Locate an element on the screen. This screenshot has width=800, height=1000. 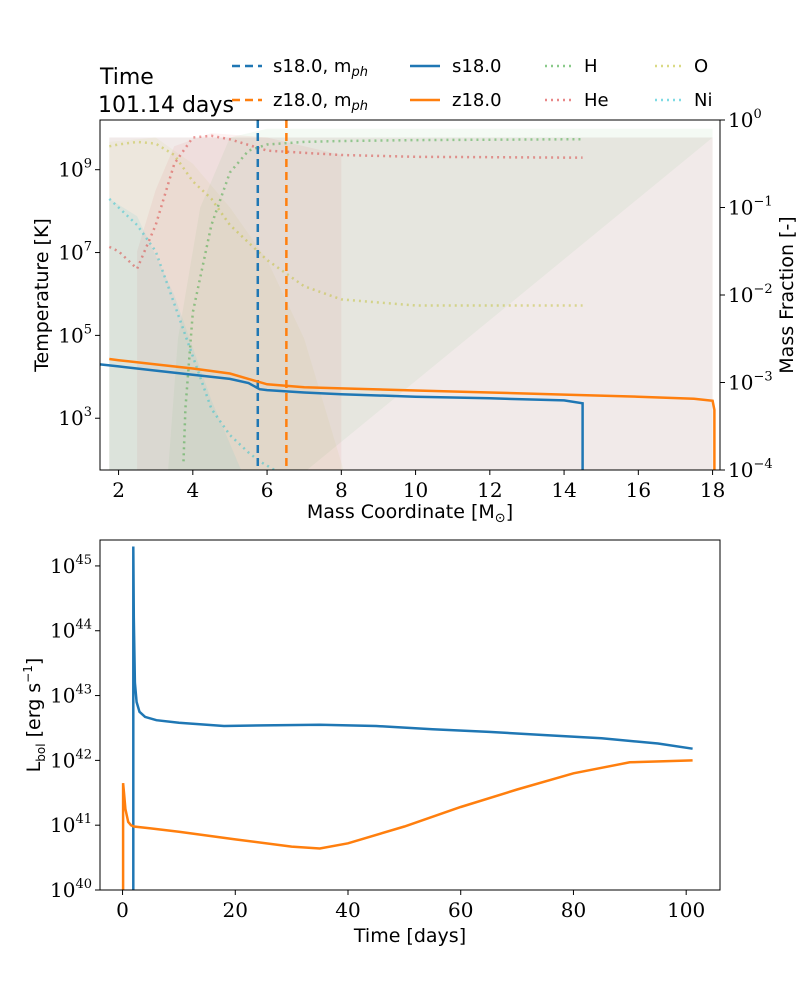
legend-label-Ni: Ni is located at coordinates (703, 100).